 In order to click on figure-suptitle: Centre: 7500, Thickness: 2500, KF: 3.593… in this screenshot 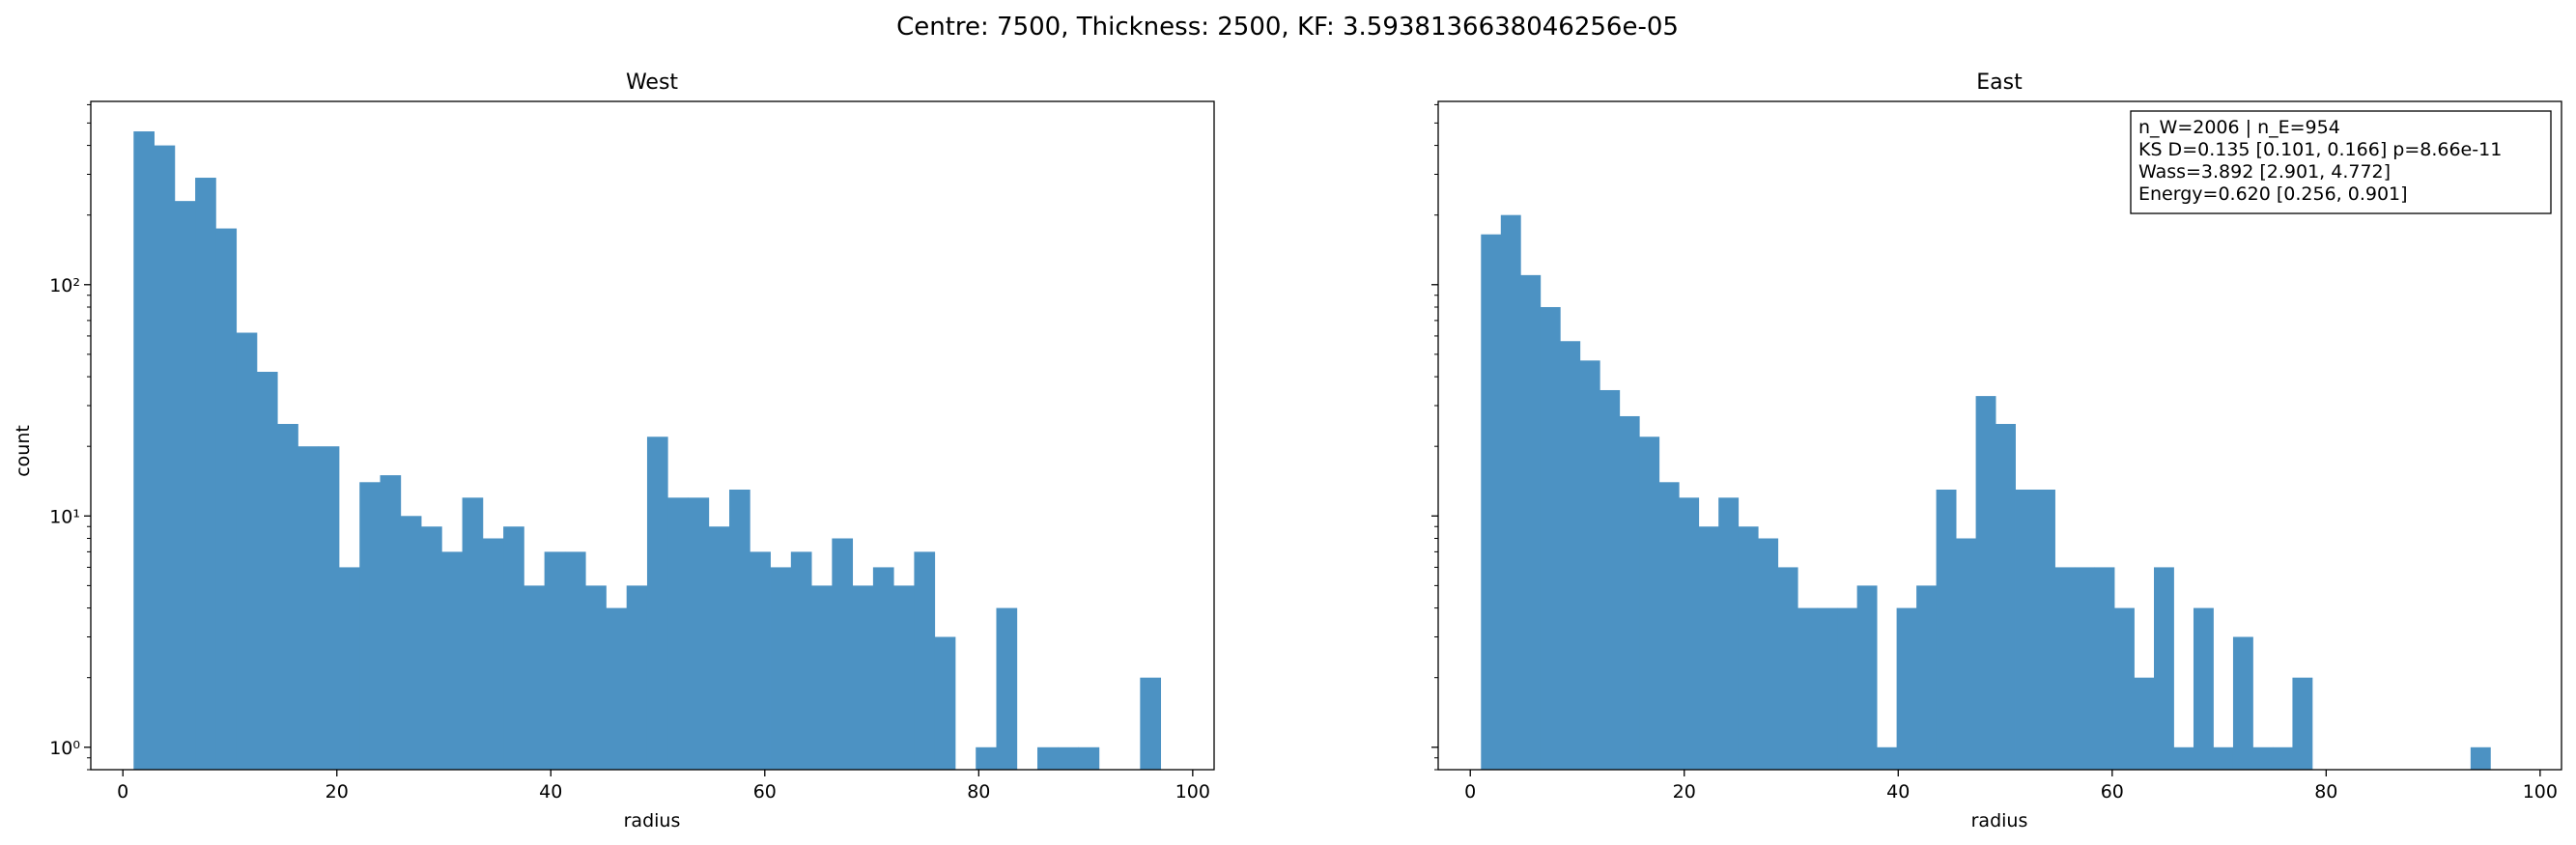, I will do `click(1287, 27)`.